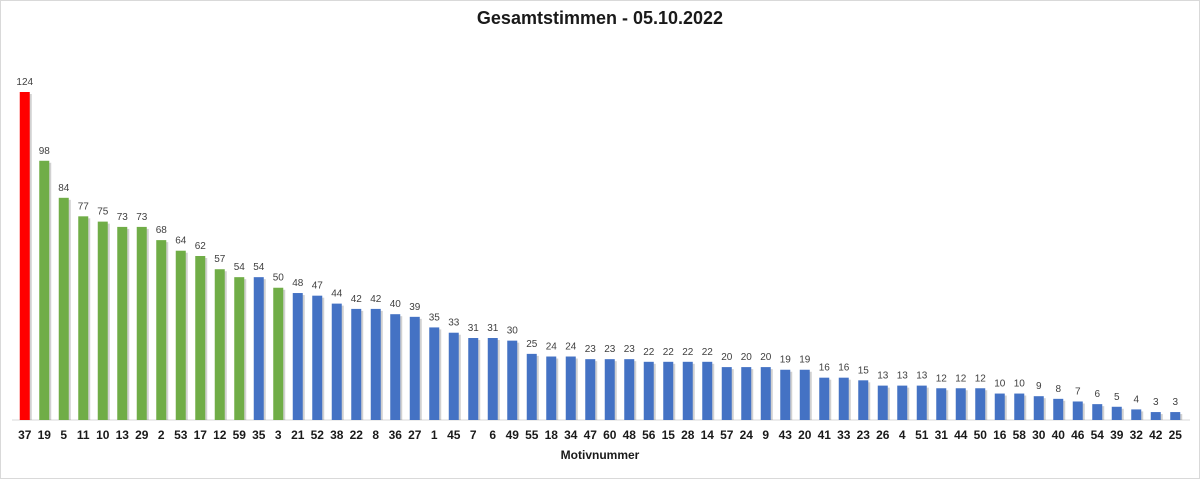  What do you see at coordinates (45, 151) in the screenshot?
I see `data-label-19: 98` at bounding box center [45, 151].